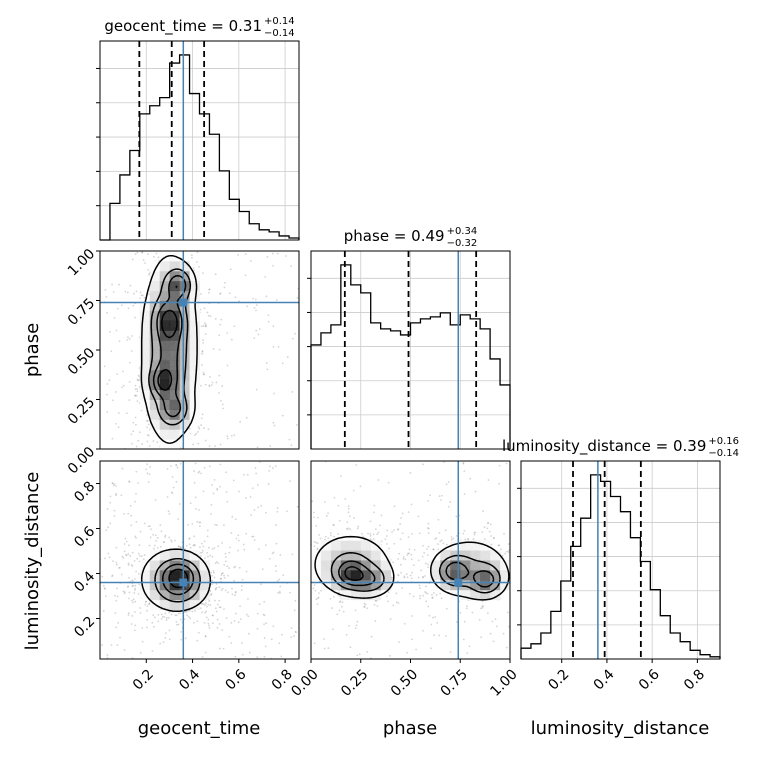 This screenshot has height=760, width=760. What do you see at coordinates (84, 491) in the screenshot?
I see `y-tick-label-luminosity_distance: 0.8` at bounding box center [84, 491].